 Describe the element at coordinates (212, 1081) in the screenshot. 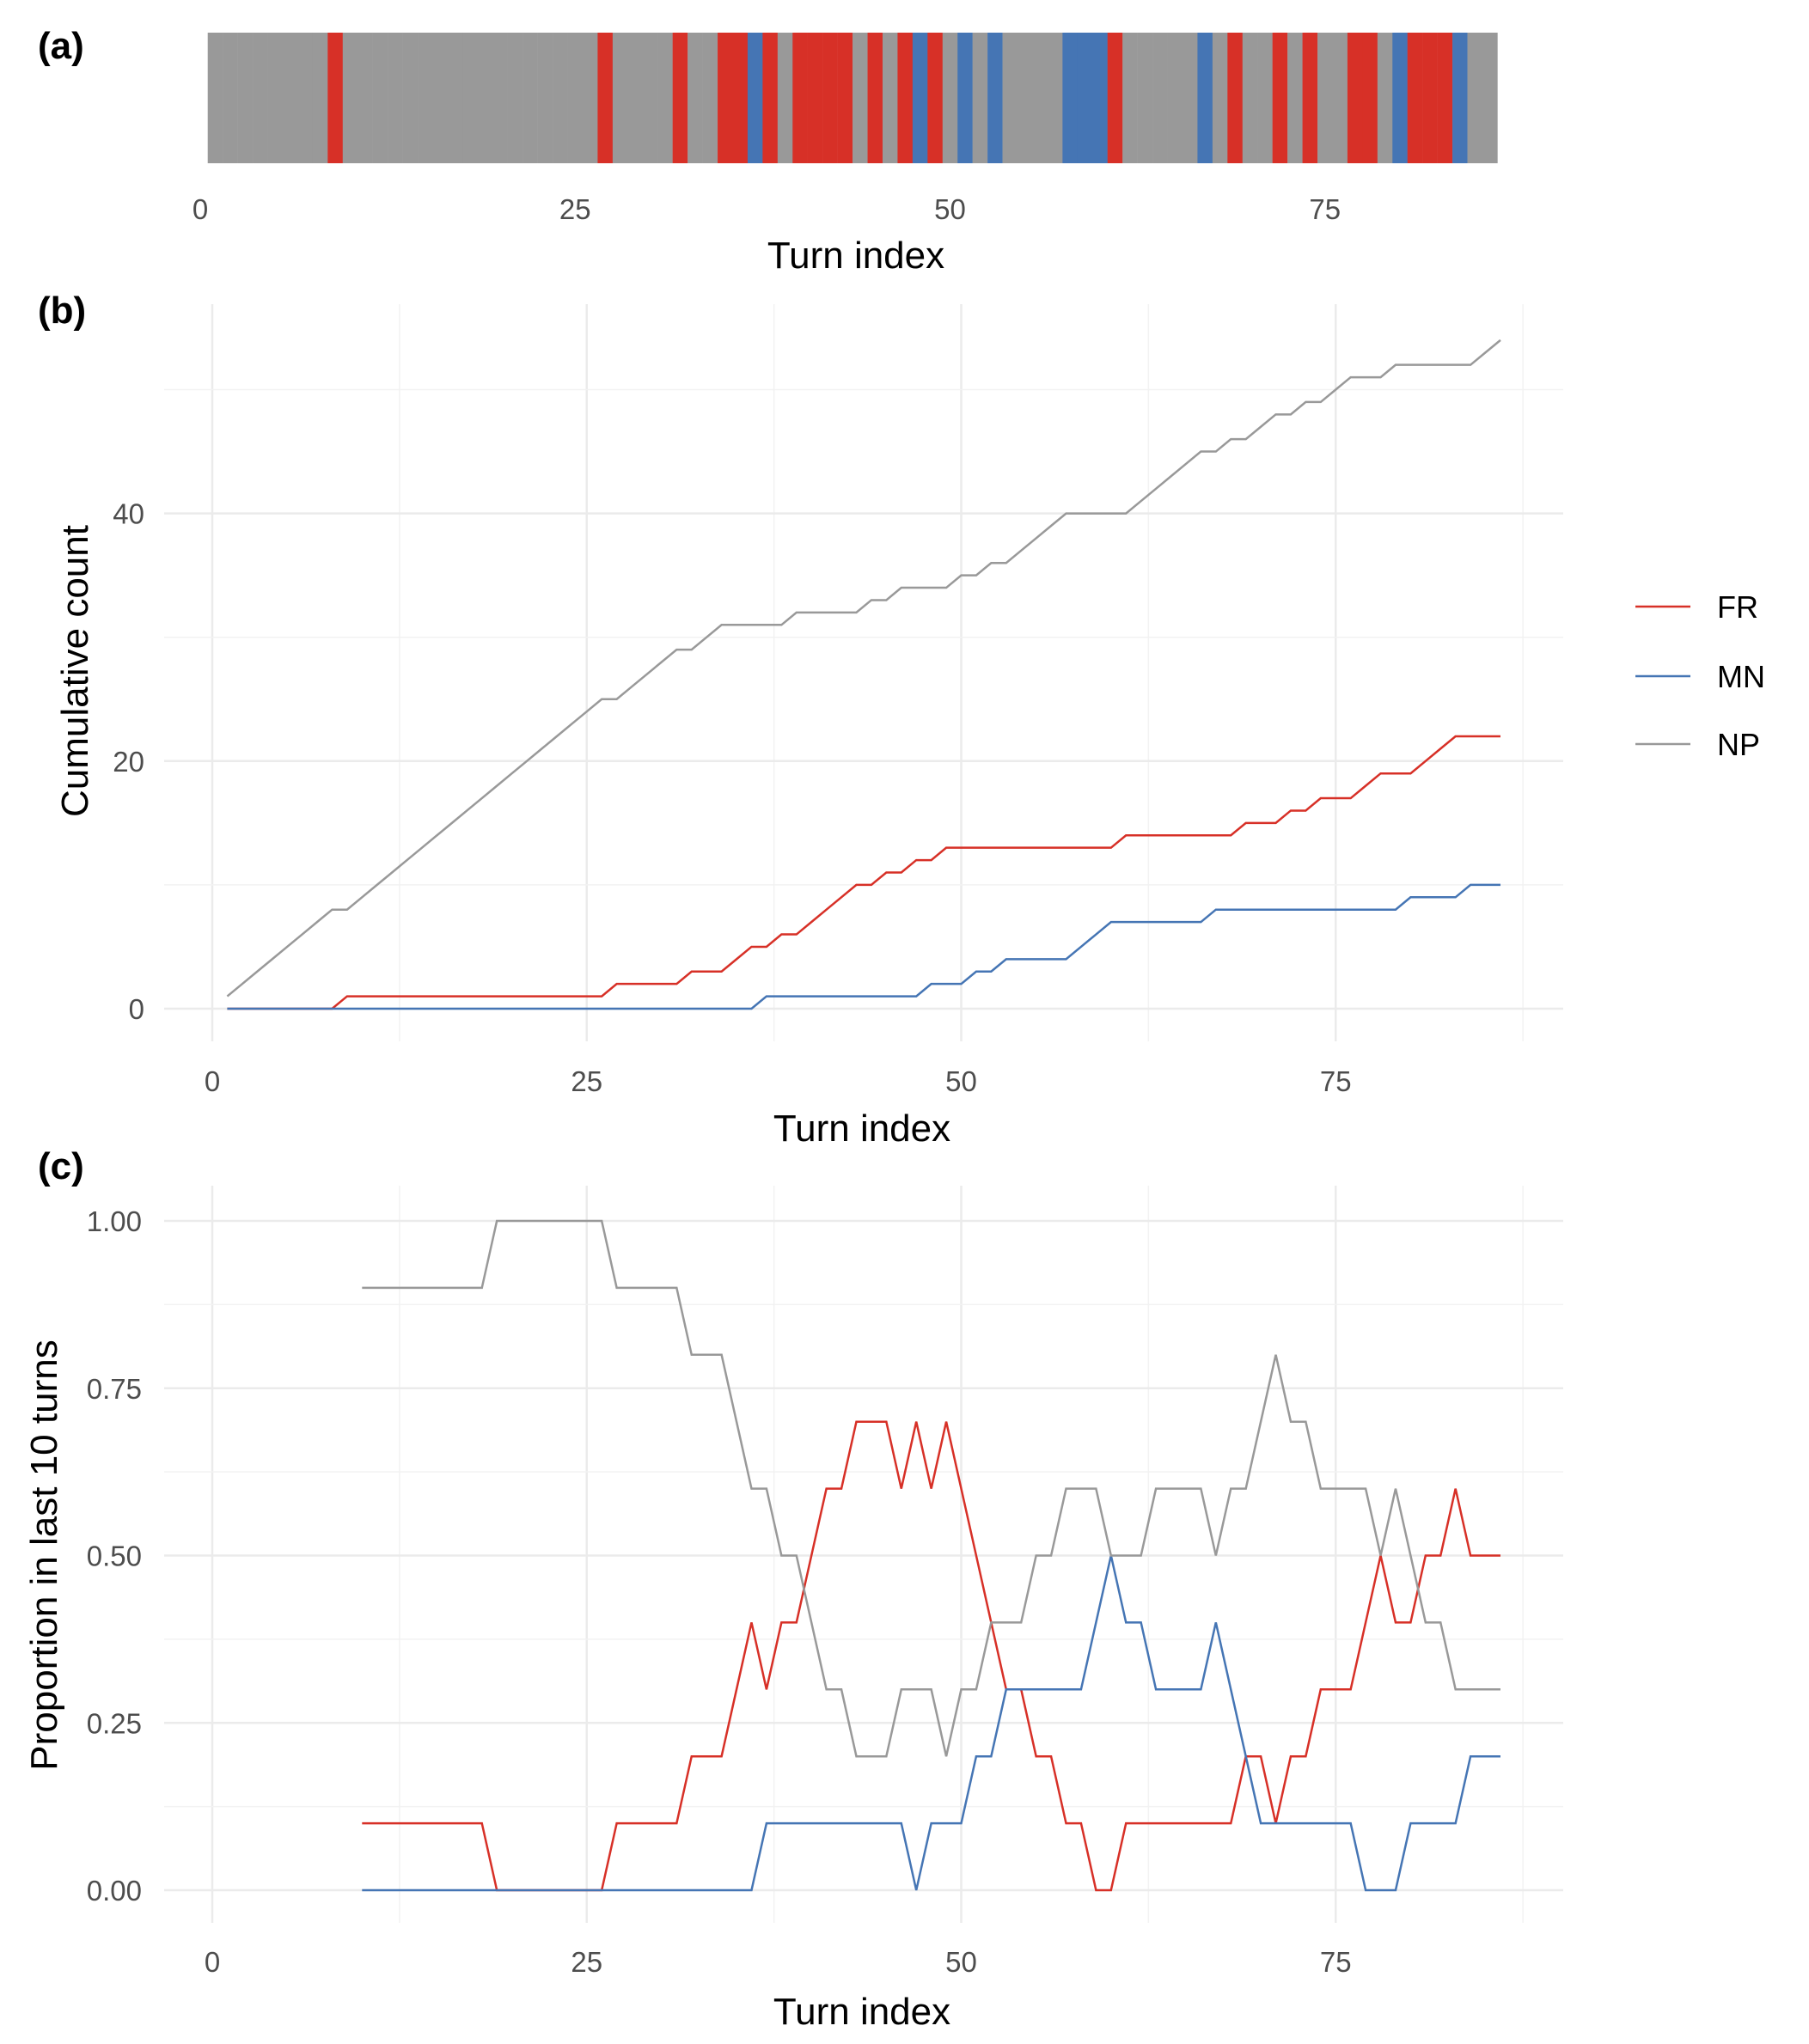

I see `panel-b-x-tick: 0` at that location.